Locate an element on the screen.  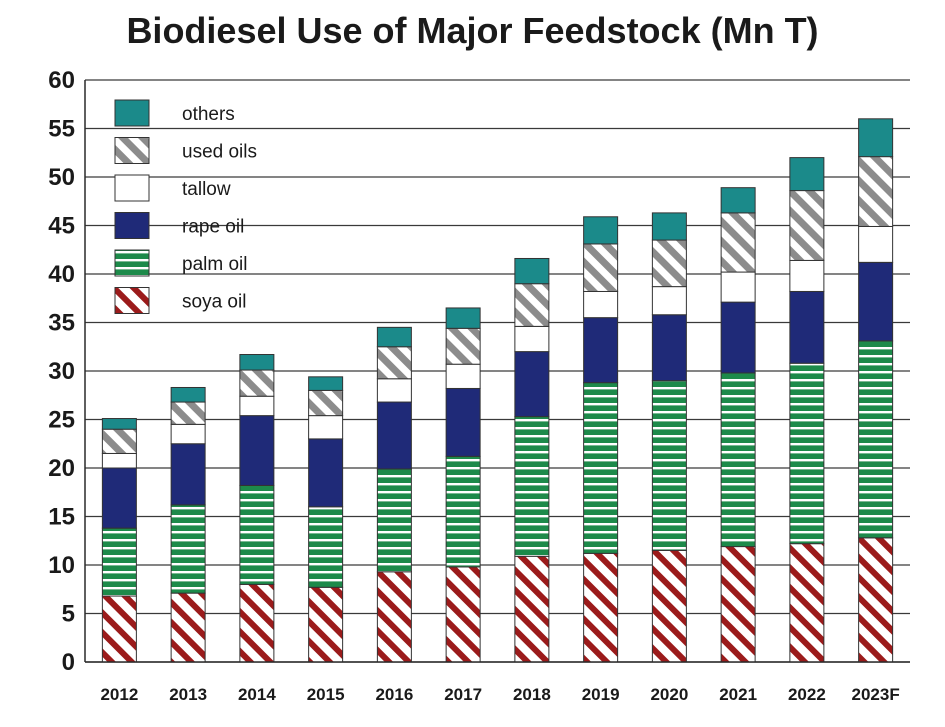
bar-palm-oil-2015 is located at coordinates (326, 547).